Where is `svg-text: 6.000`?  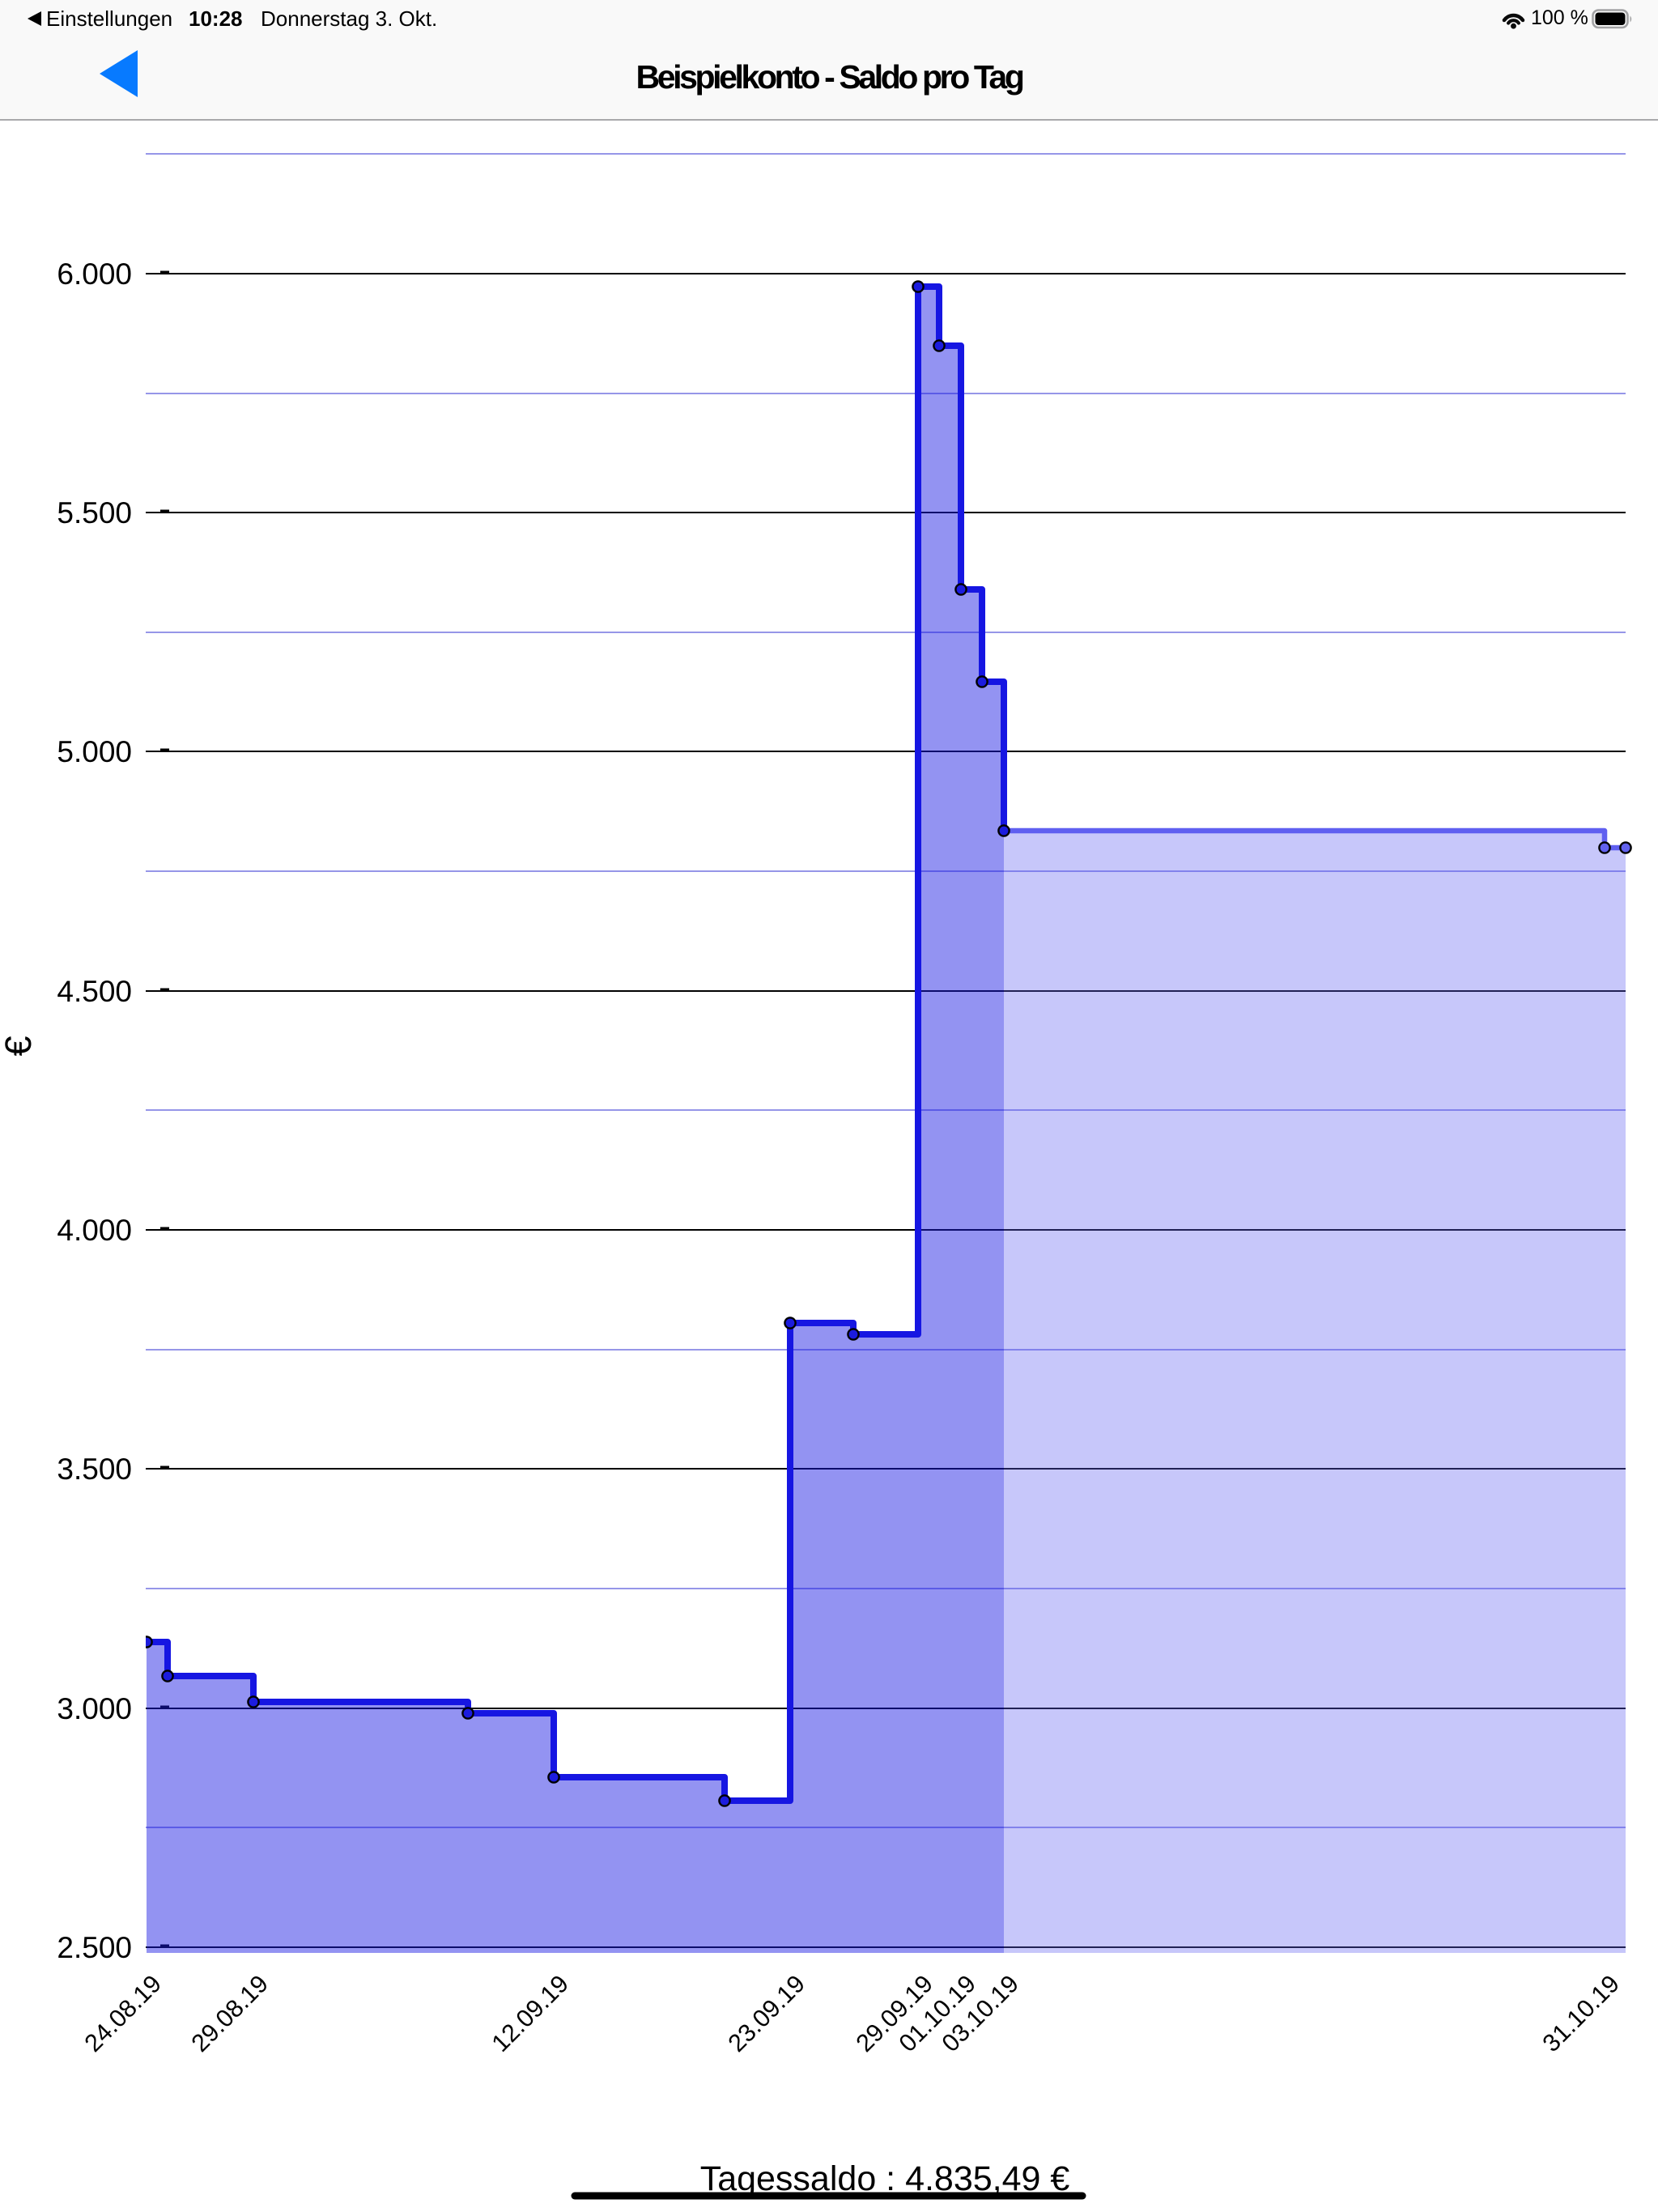 svg-text: 6.000 is located at coordinates (94, 274).